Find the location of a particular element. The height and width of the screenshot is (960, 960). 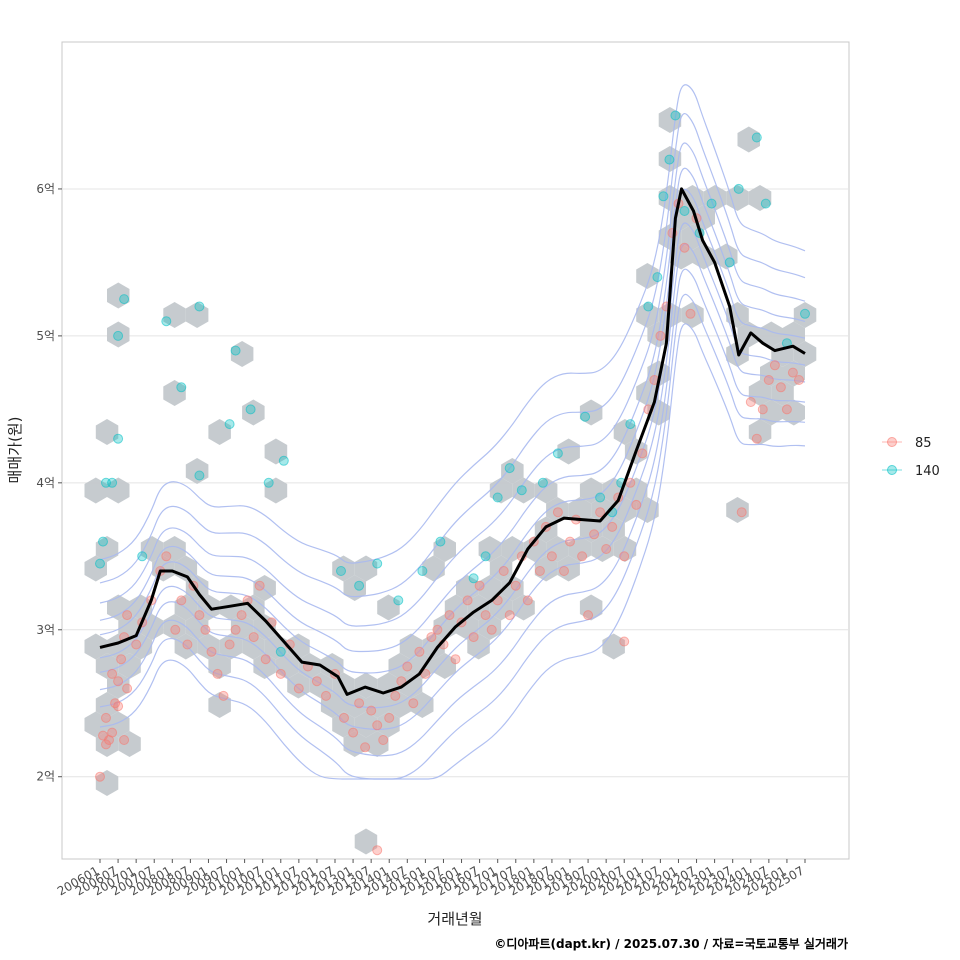

legend-item-85: 85 is located at coordinates (907, 443).